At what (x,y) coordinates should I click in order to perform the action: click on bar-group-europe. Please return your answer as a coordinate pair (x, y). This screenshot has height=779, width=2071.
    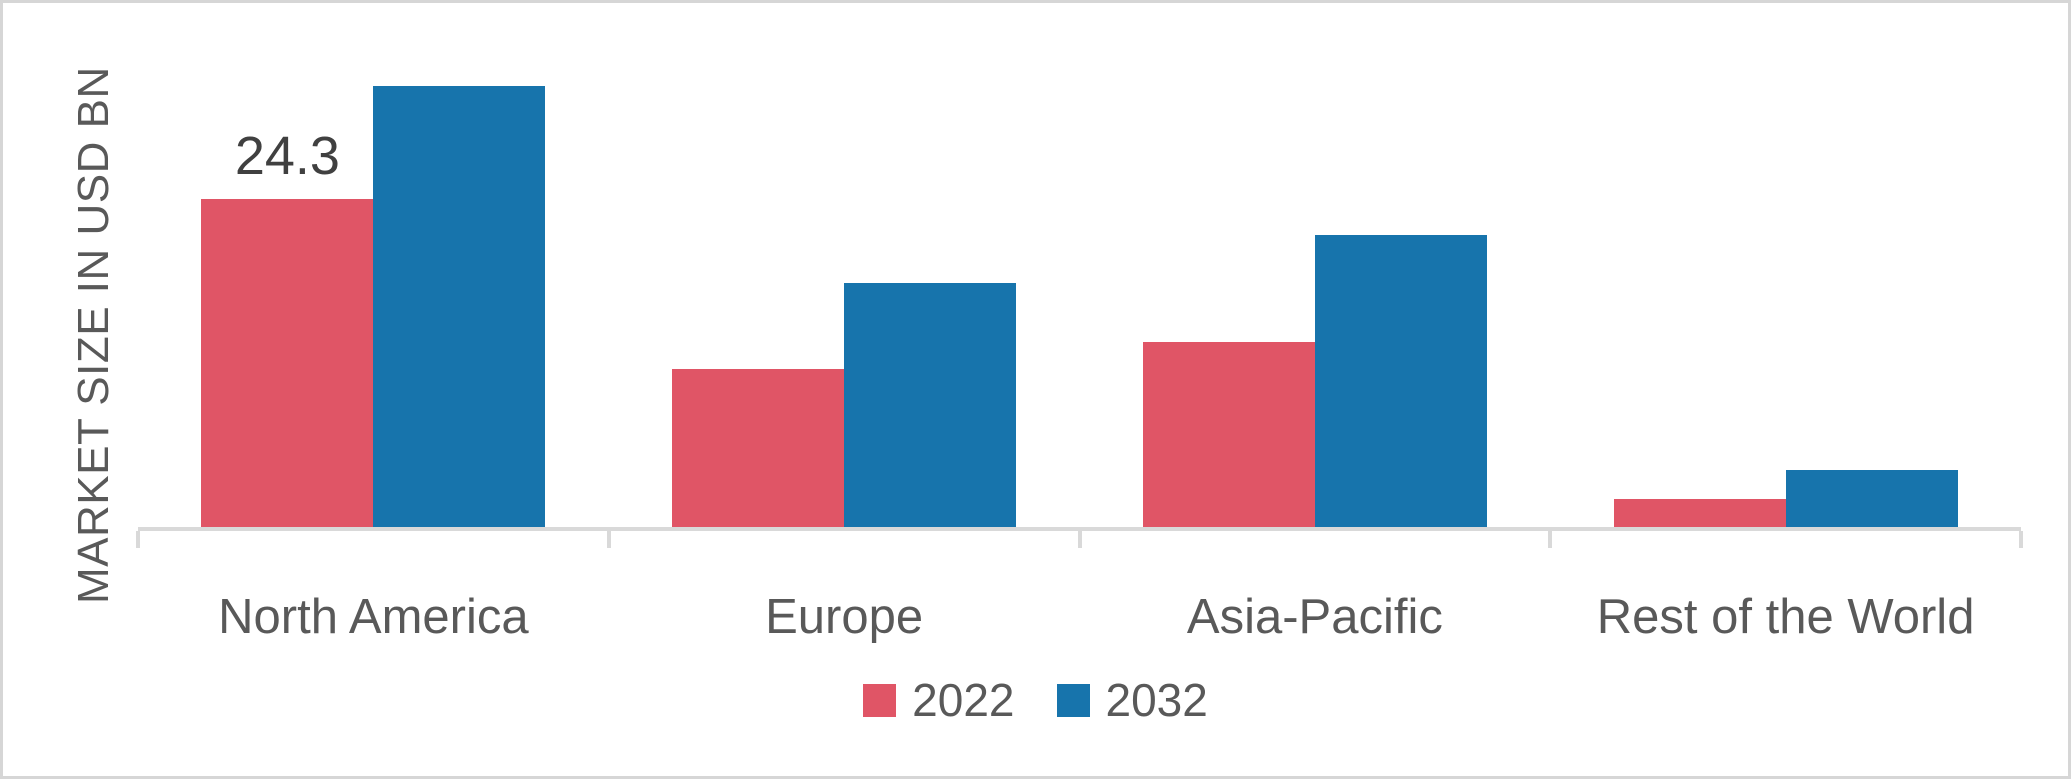
    Looking at the image, I should click on (844, 297).